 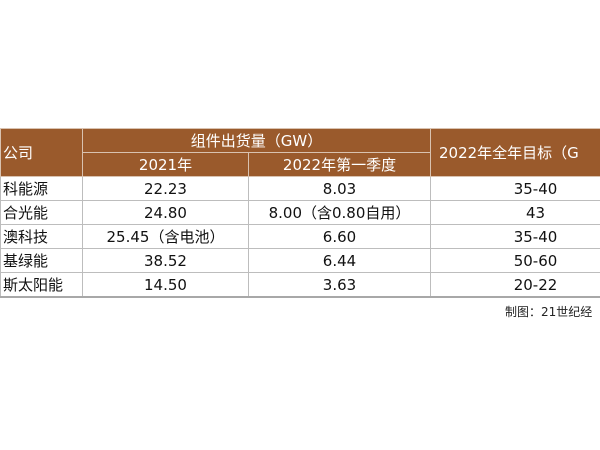 I want to click on table-cell: 38.52, so click(x=165, y=260).